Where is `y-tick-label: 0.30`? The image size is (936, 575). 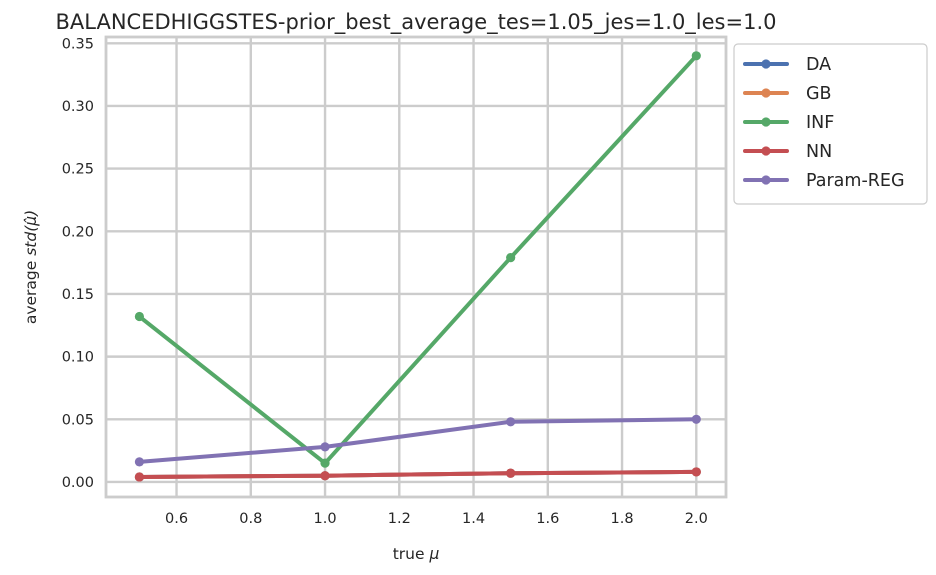
y-tick-label: 0.30 is located at coordinates (78, 107).